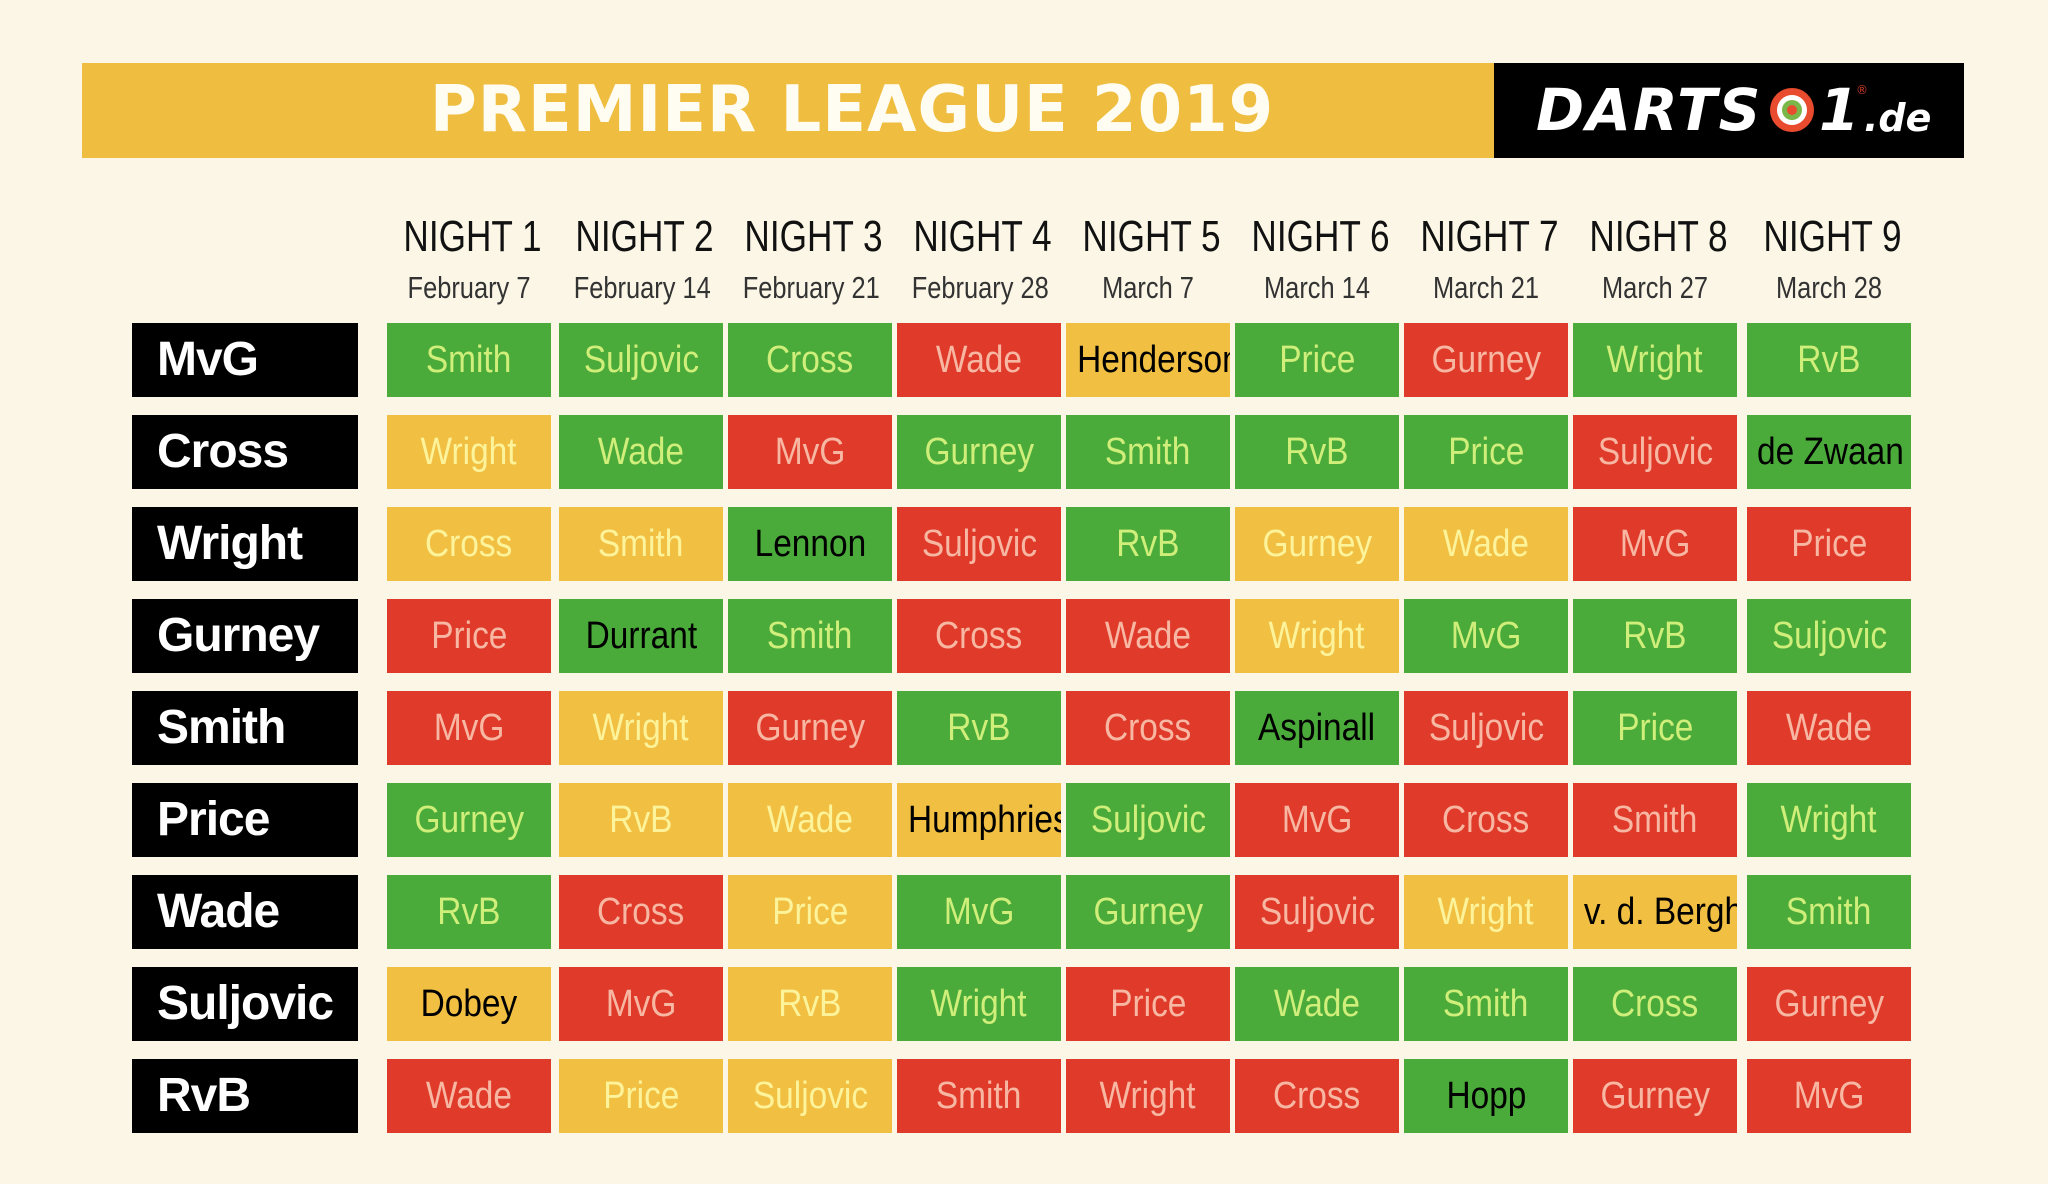  What do you see at coordinates (980, 287) in the screenshot?
I see `night-date: February 28` at bounding box center [980, 287].